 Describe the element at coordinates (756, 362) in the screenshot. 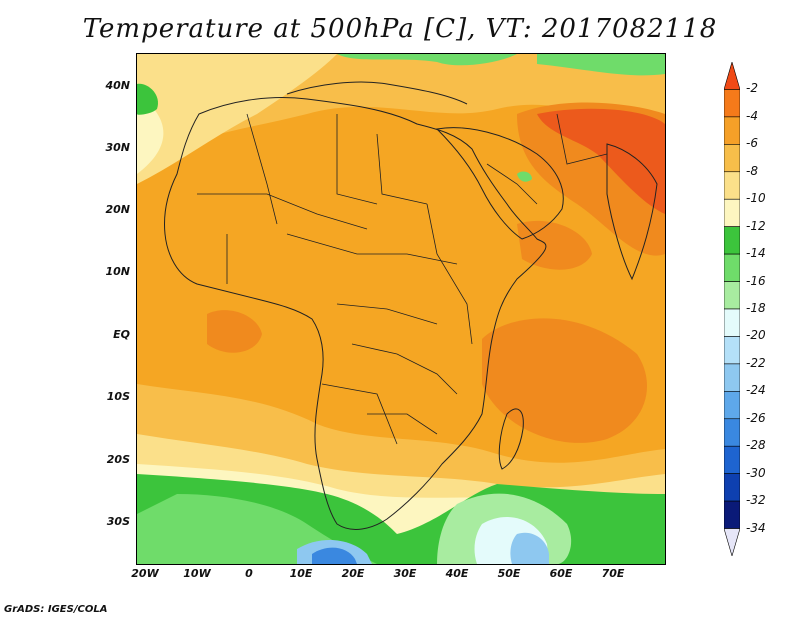

I see `colorbar-label: -22` at that location.